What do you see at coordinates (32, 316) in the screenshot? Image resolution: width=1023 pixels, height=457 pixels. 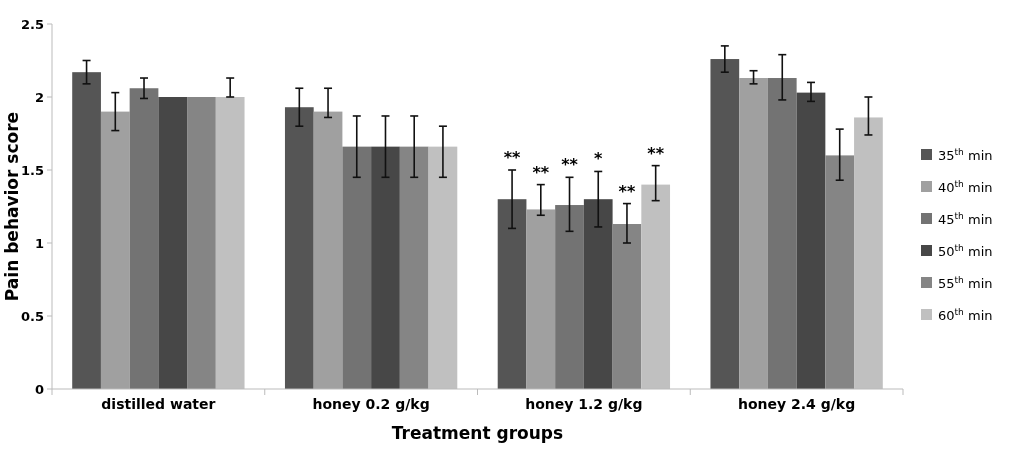 I see `y-tick-label: 0.5` at bounding box center [32, 316].